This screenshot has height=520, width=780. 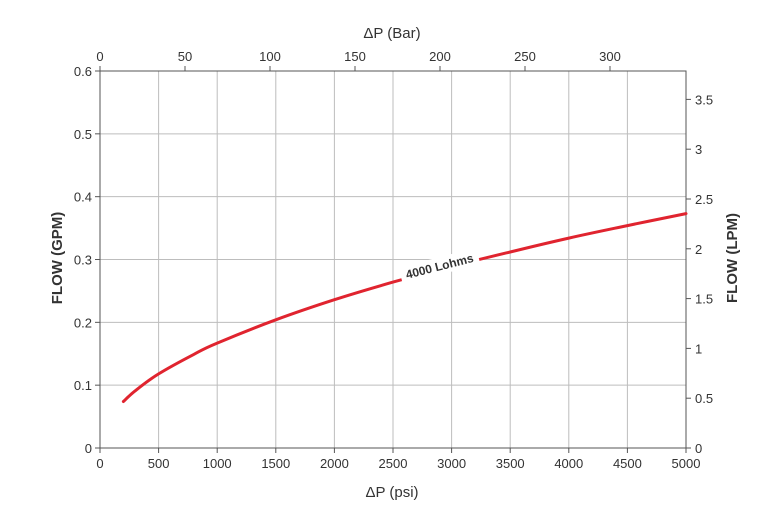 I want to click on left-tick-label: 0.5, so click(x=83, y=134).